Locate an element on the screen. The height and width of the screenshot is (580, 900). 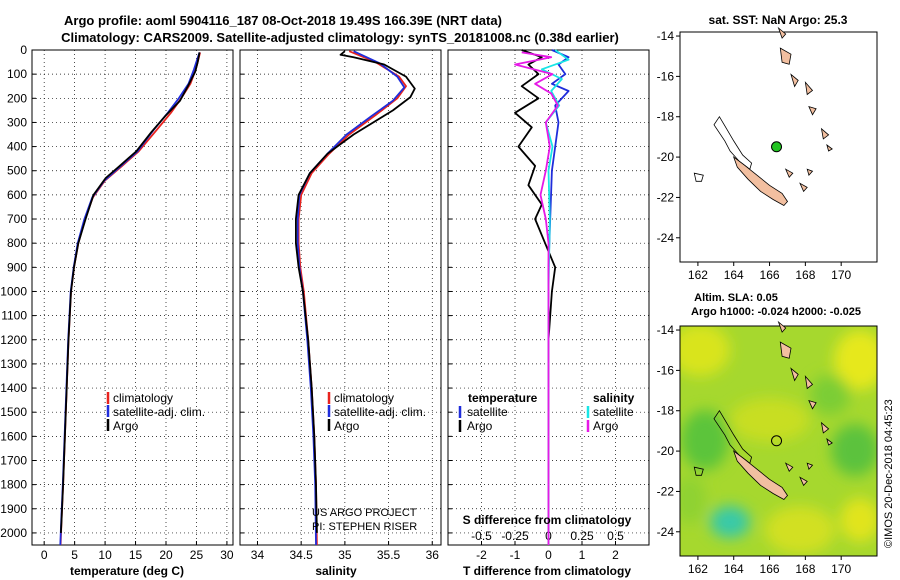
x-tick-label: 20 is located at coordinates (166, 555).